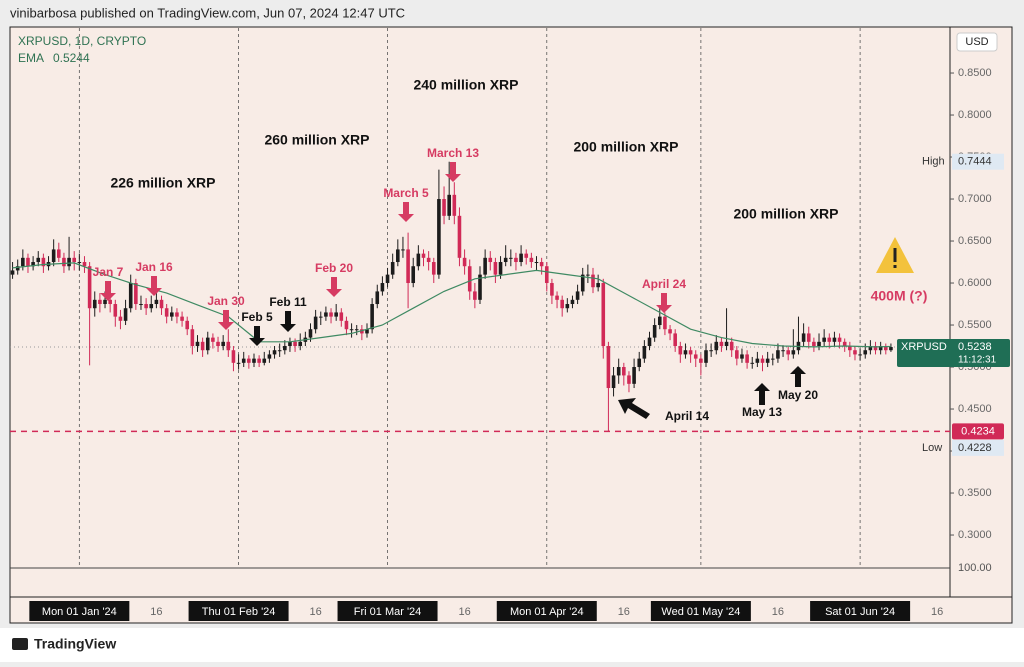  What do you see at coordinates (975, 73) in the screenshot?
I see `y-tick-label: 0.8500` at bounding box center [975, 73].